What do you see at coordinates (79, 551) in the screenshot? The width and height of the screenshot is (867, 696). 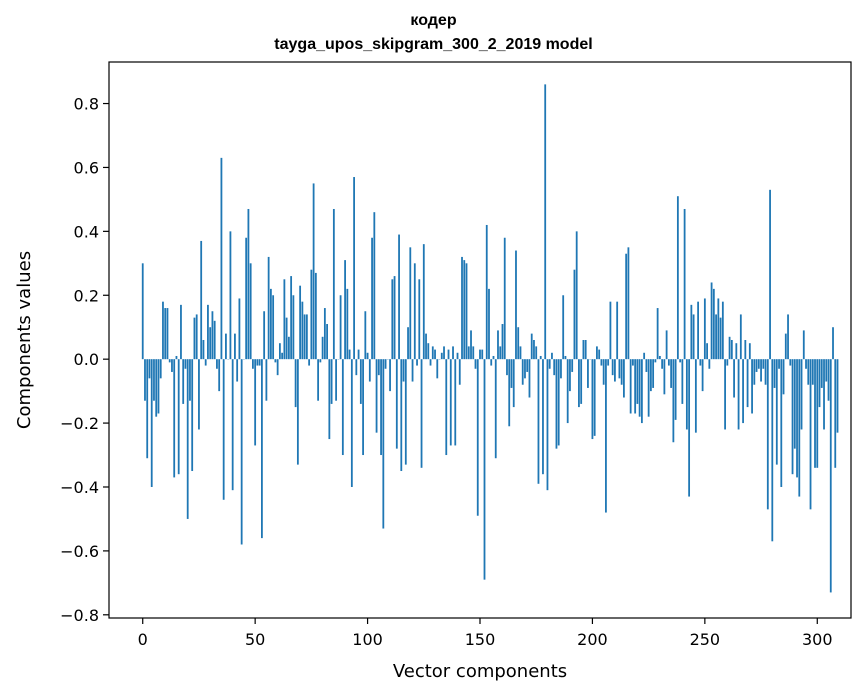 I see `y-tick-label: −0.6` at bounding box center [79, 551].